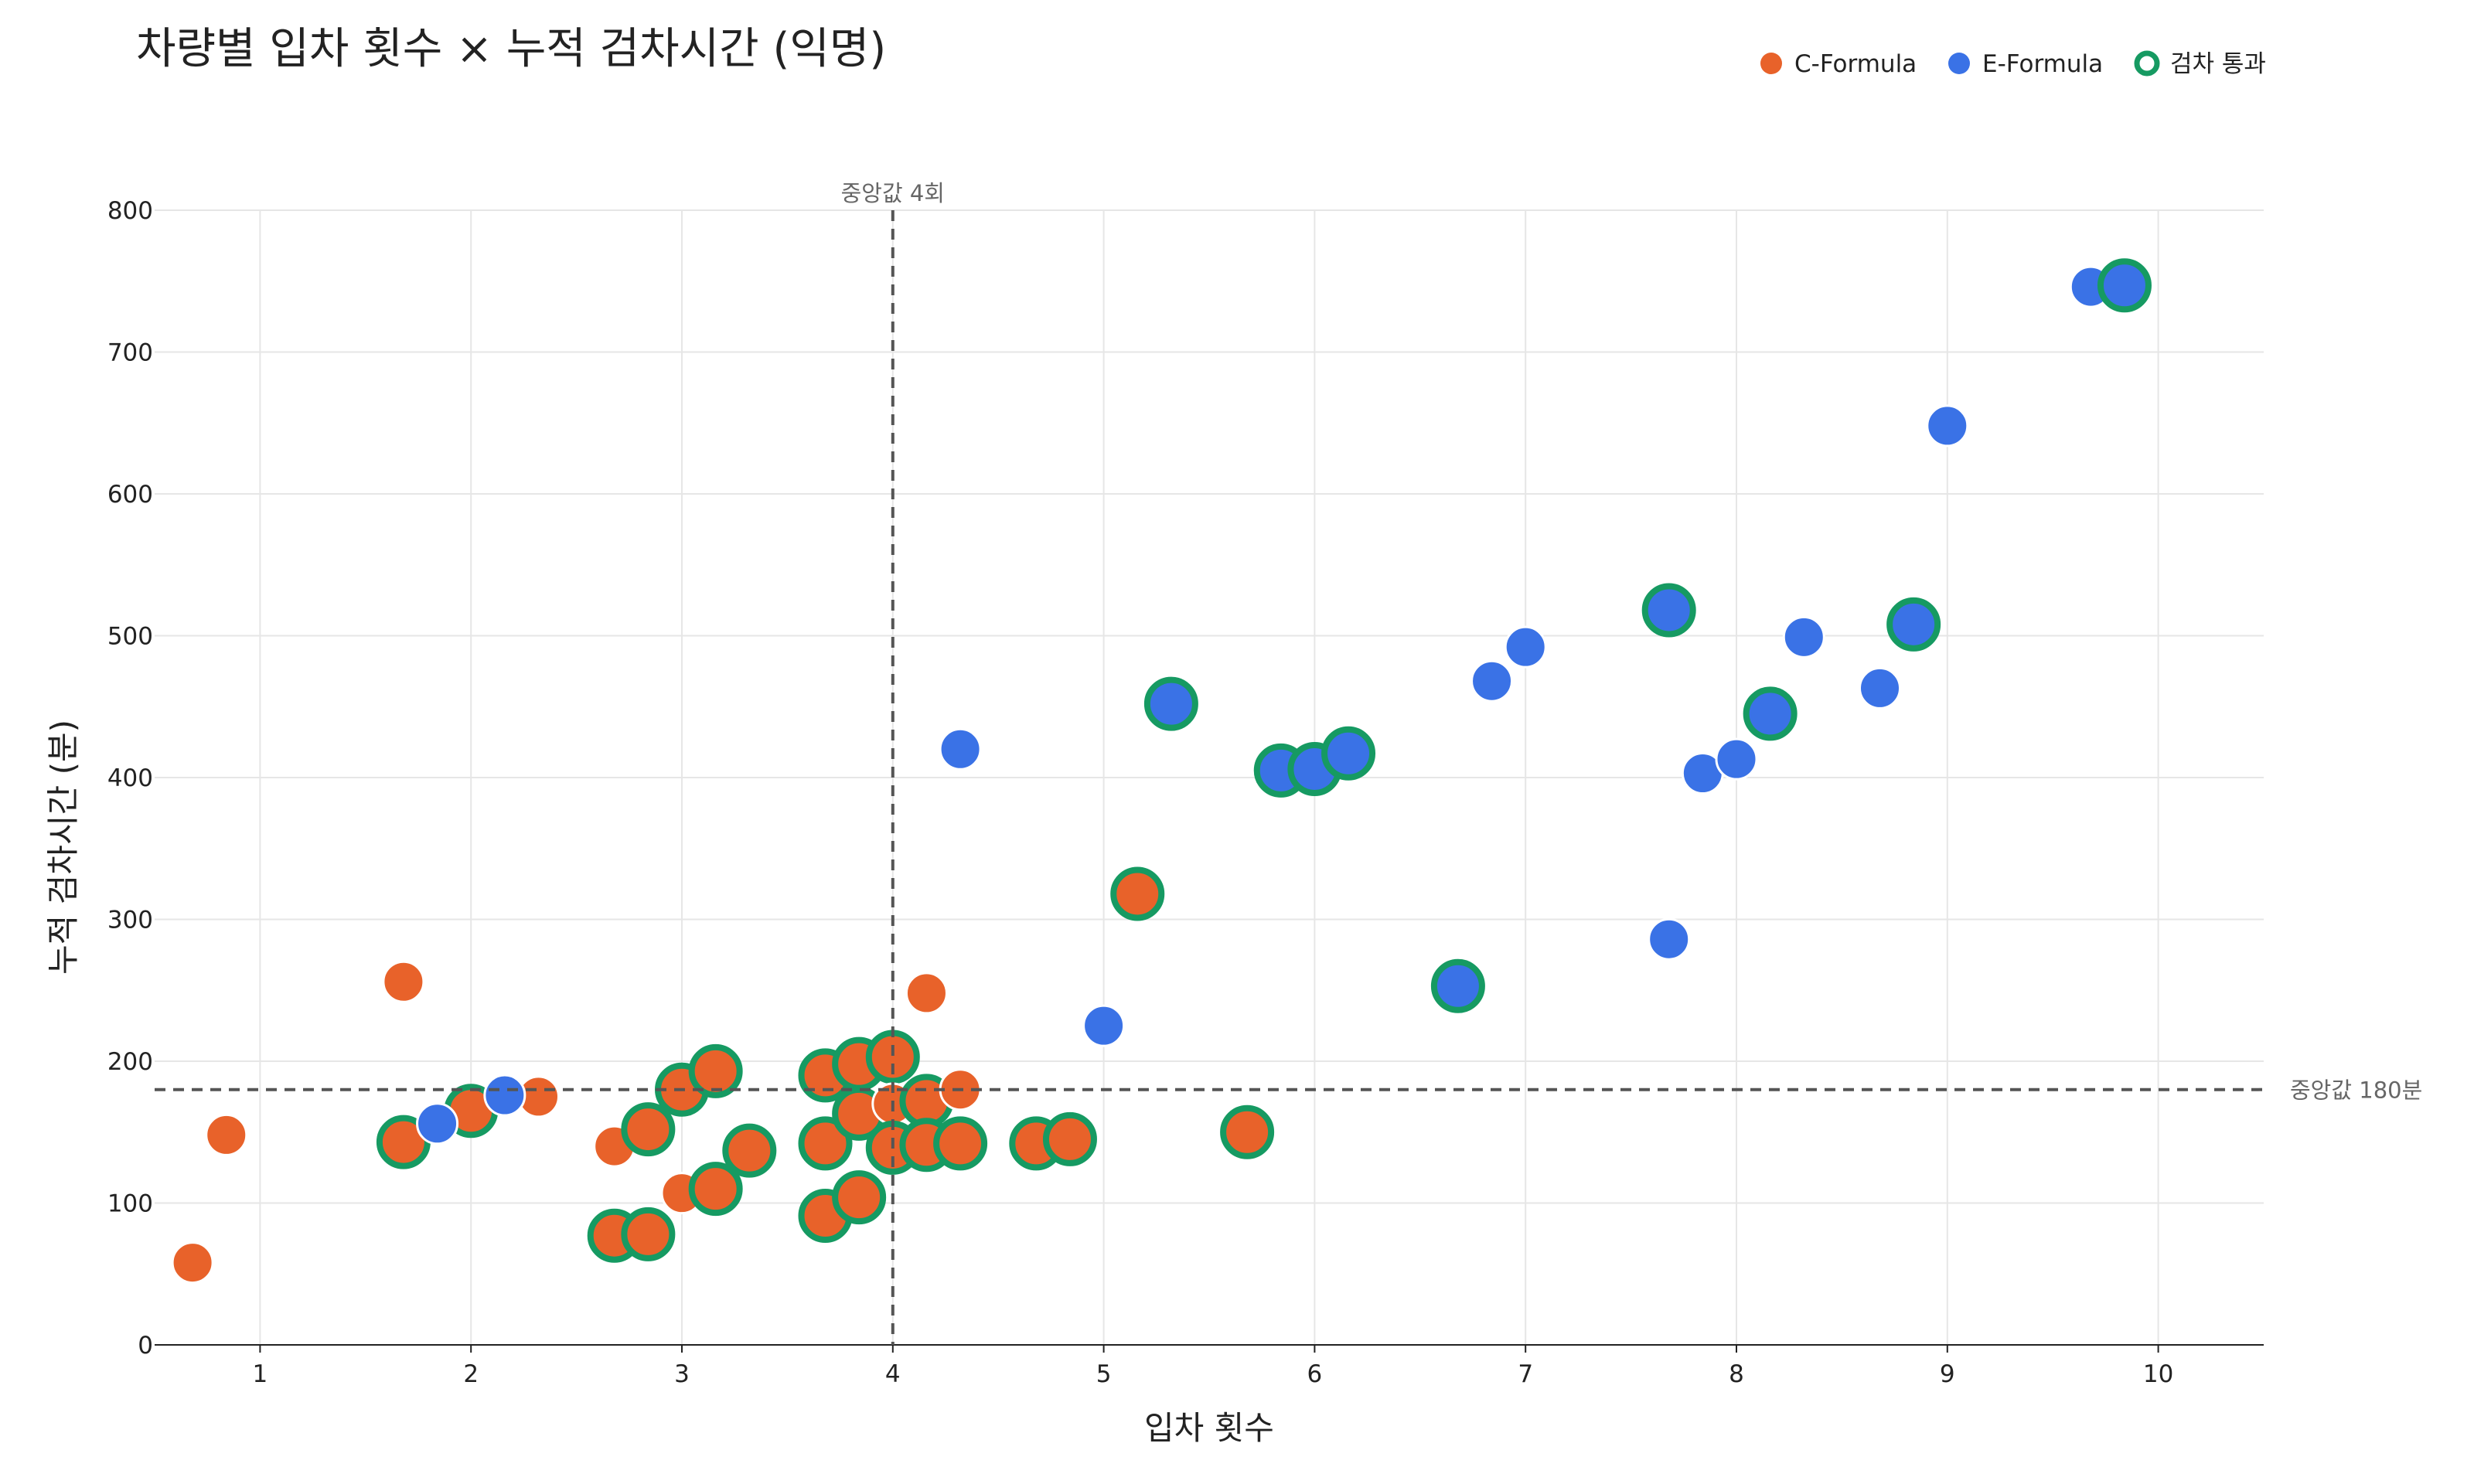 The width and height of the screenshot is (2474, 1484). I want to click on legend-label: E-Formula, so click(2042, 64).